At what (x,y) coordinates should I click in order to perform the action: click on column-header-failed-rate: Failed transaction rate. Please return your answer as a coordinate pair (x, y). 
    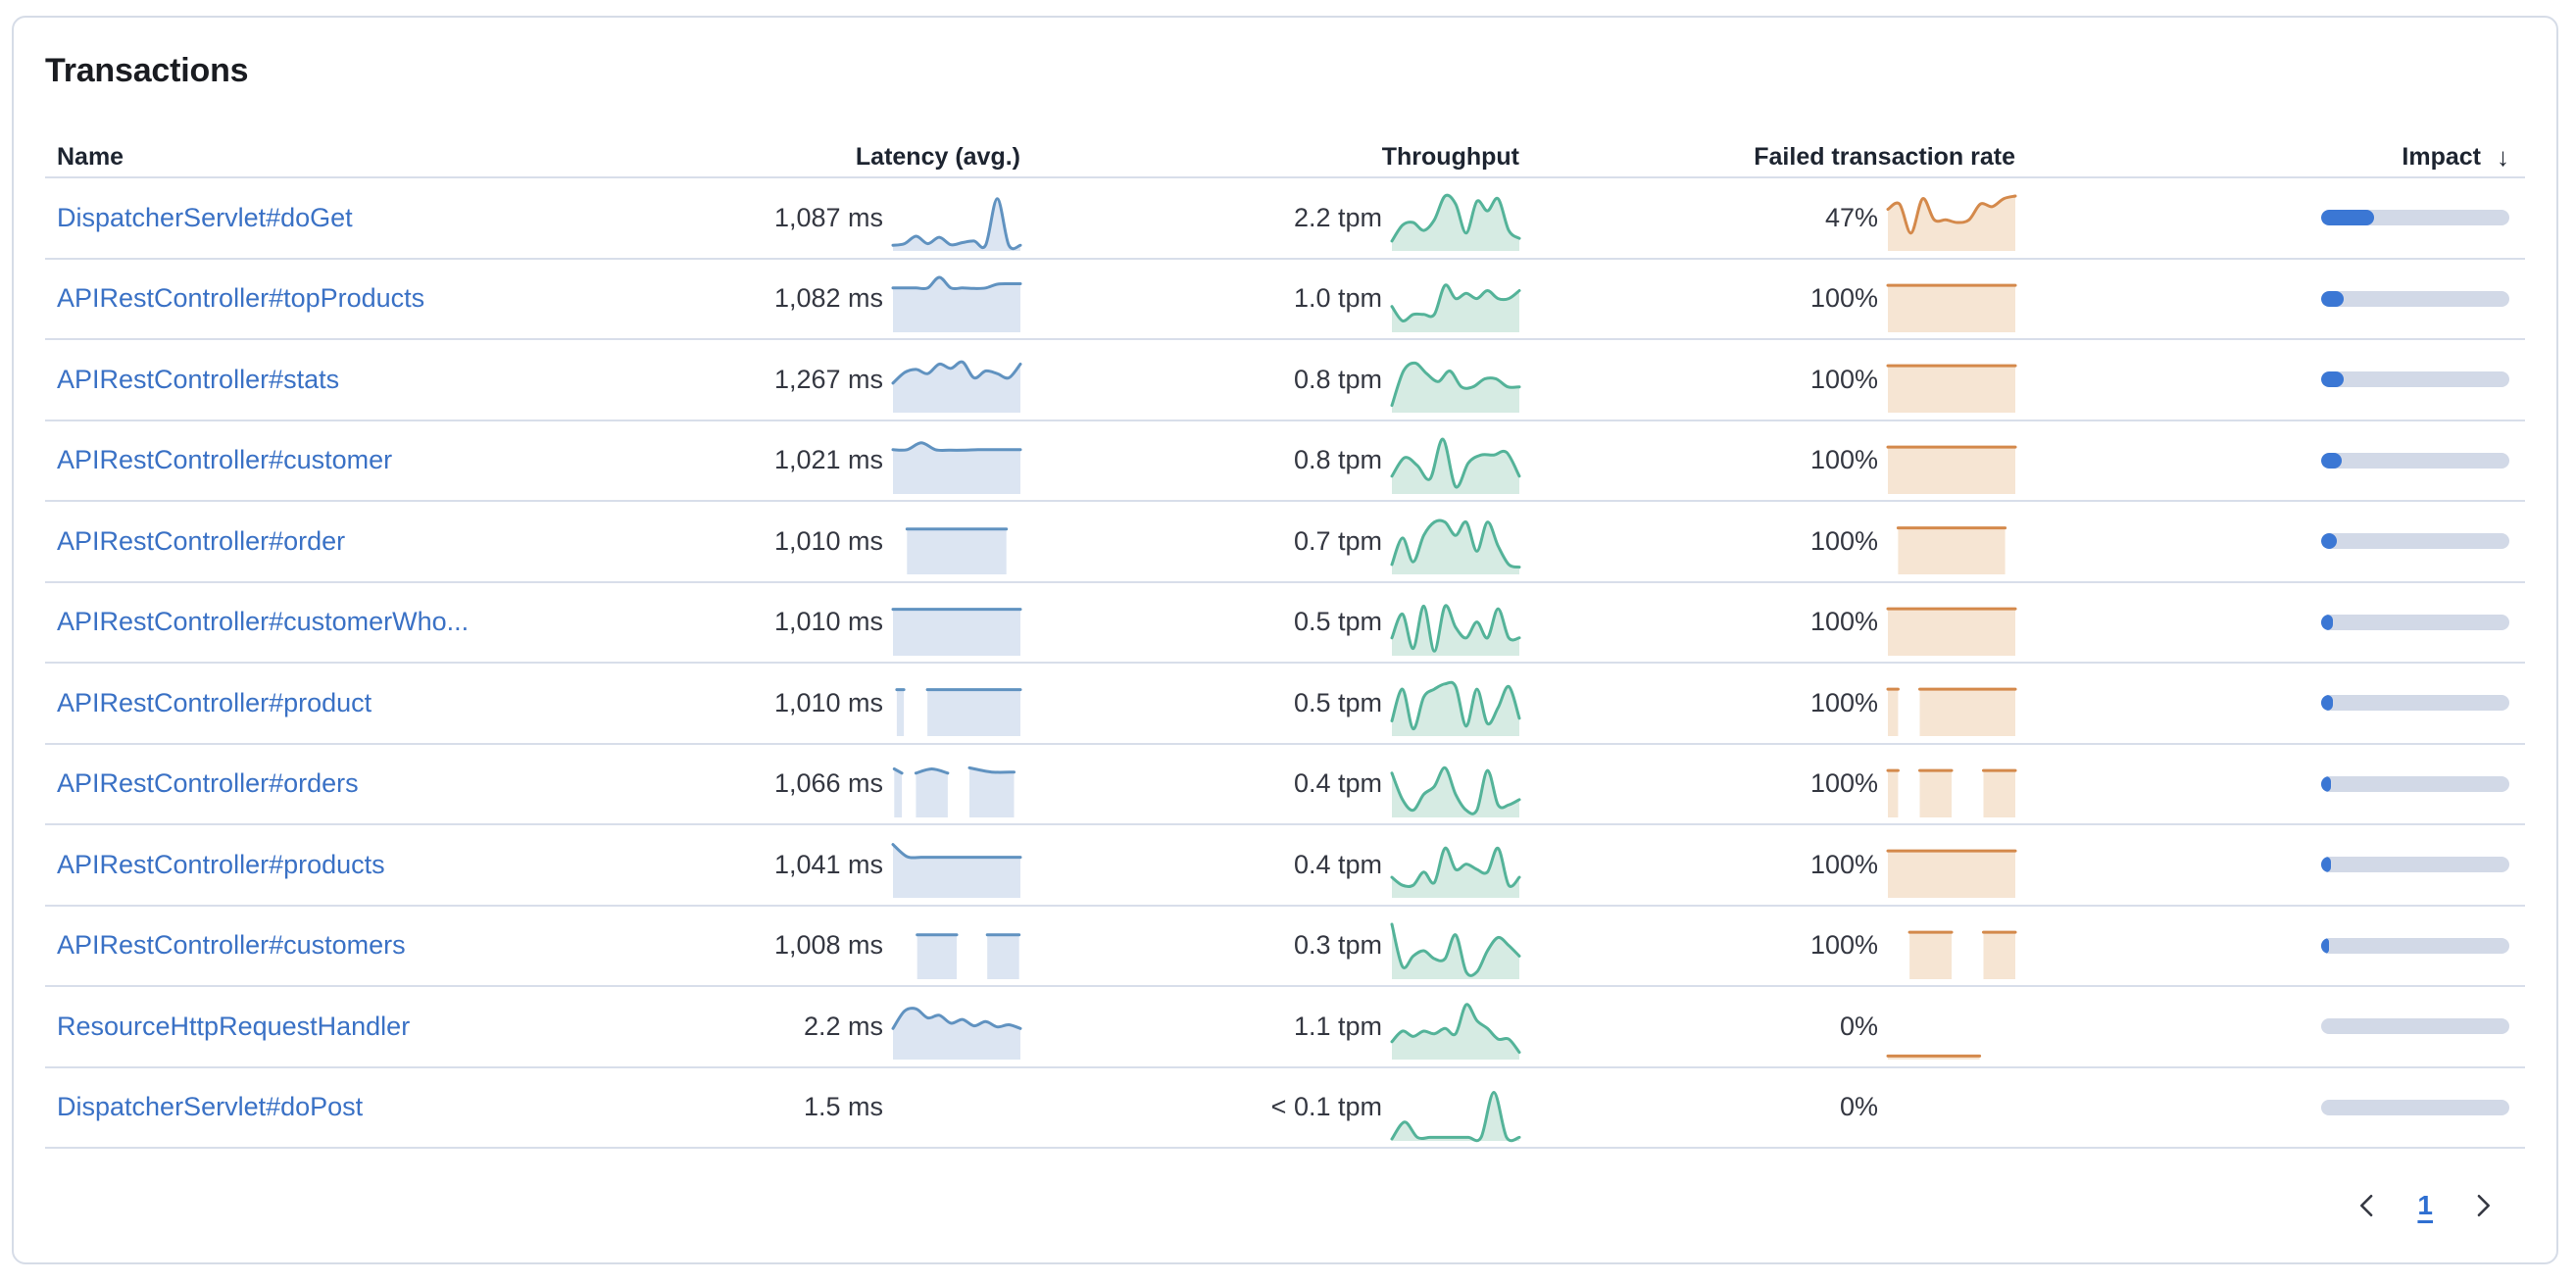
    Looking at the image, I should click on (1884, 156).